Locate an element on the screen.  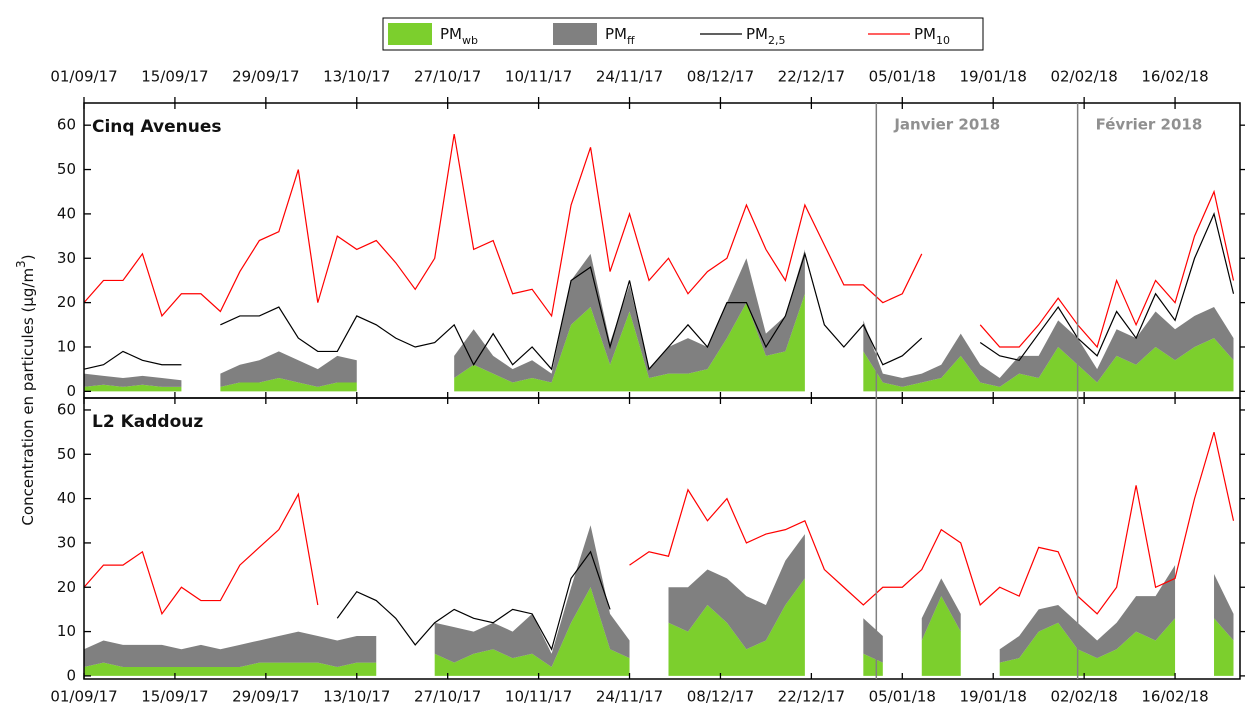
legend-label: PMff is located at coordinates (620, 36).